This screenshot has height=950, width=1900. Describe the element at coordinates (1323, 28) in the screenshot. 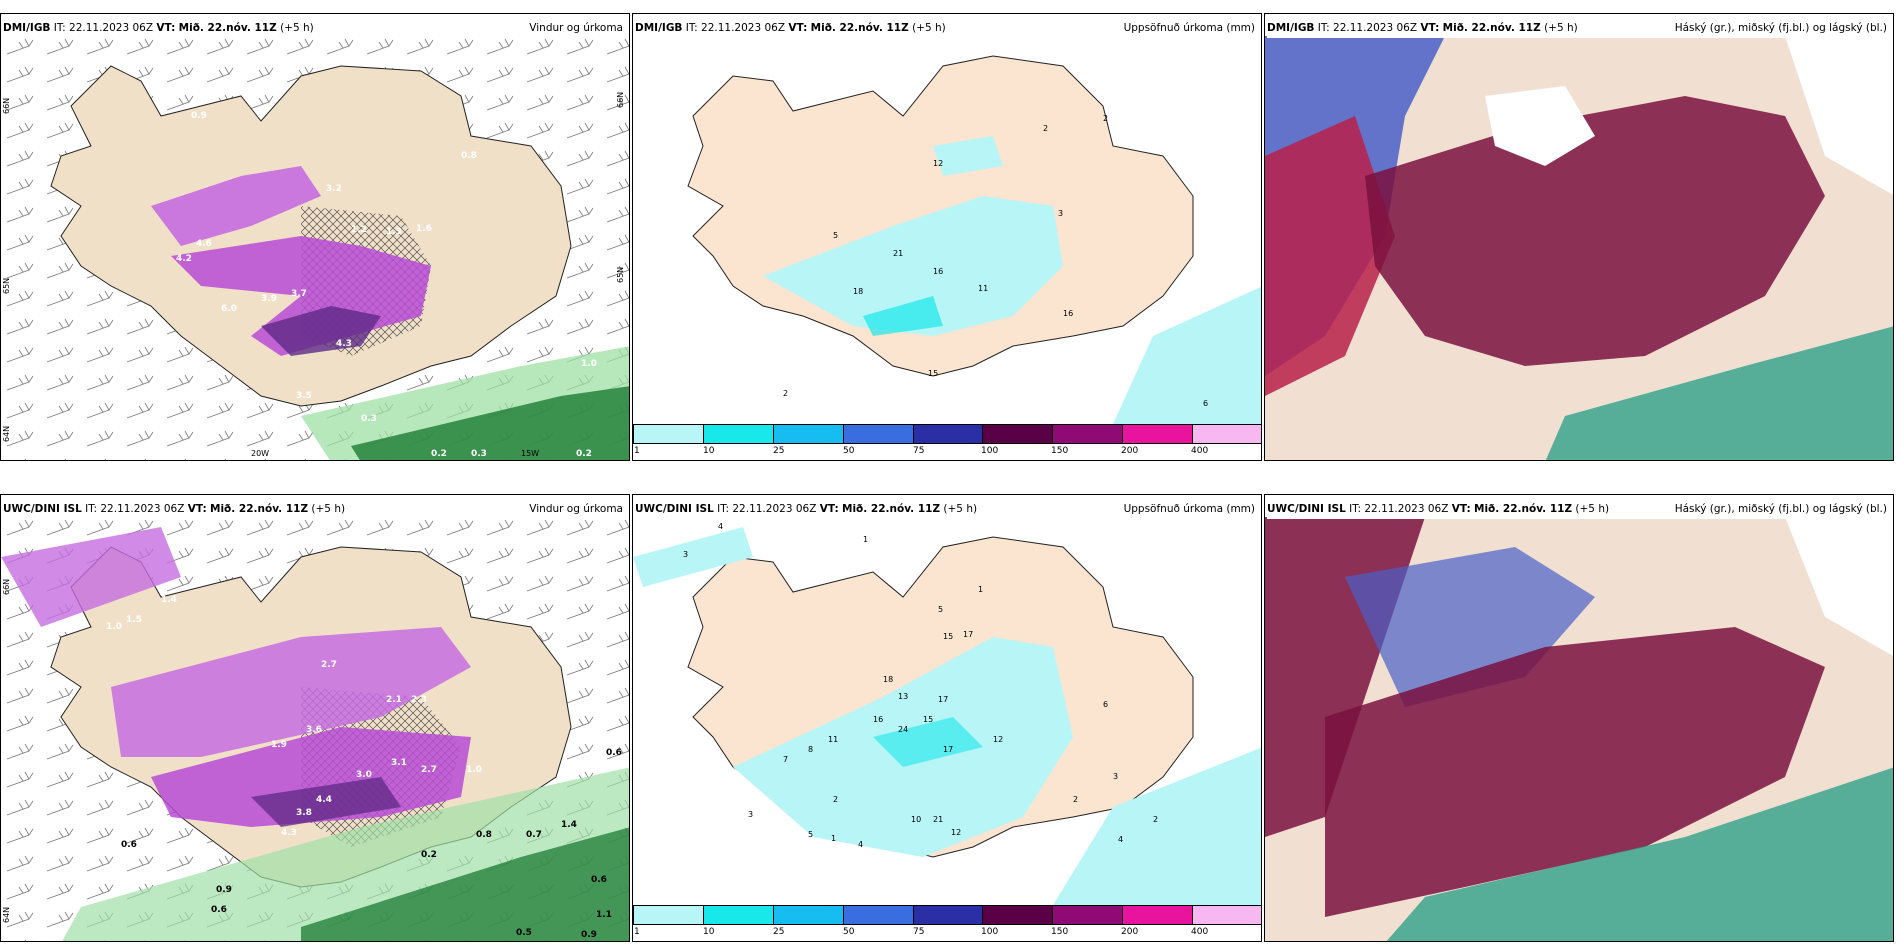

I see `it-label: IT:` at that location.